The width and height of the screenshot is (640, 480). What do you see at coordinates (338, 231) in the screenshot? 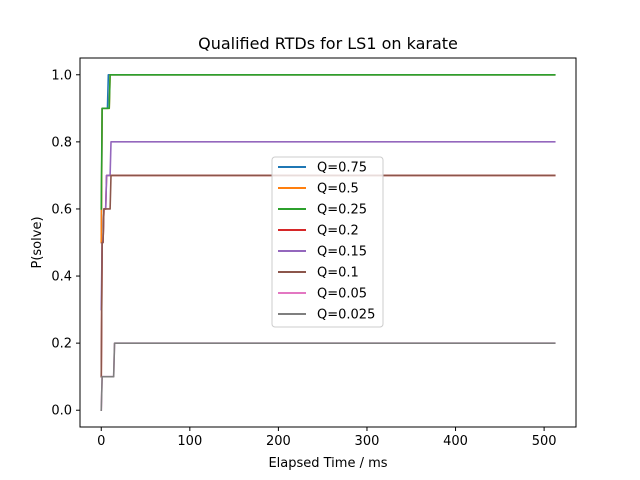
I see `legend-label: Q=0.2` at bounding box center [338, 231].